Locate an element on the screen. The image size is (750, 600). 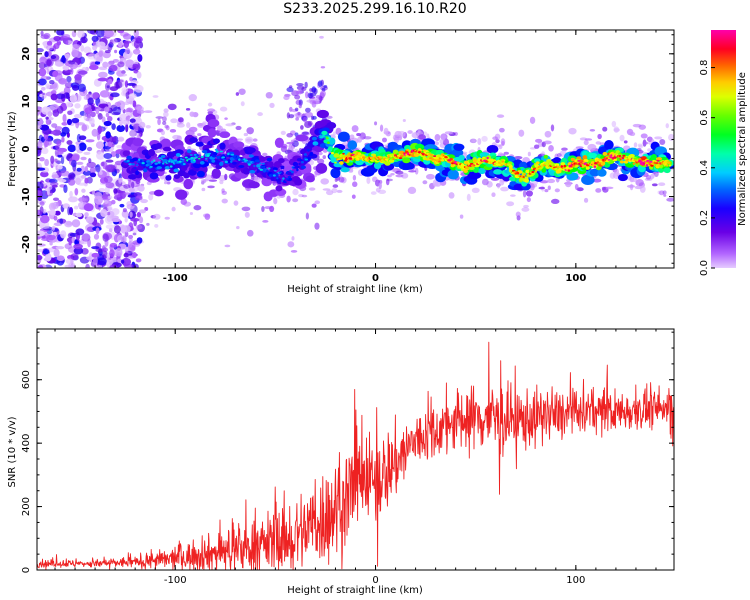
spectrogram-signal is located at coordinates (396, 155).